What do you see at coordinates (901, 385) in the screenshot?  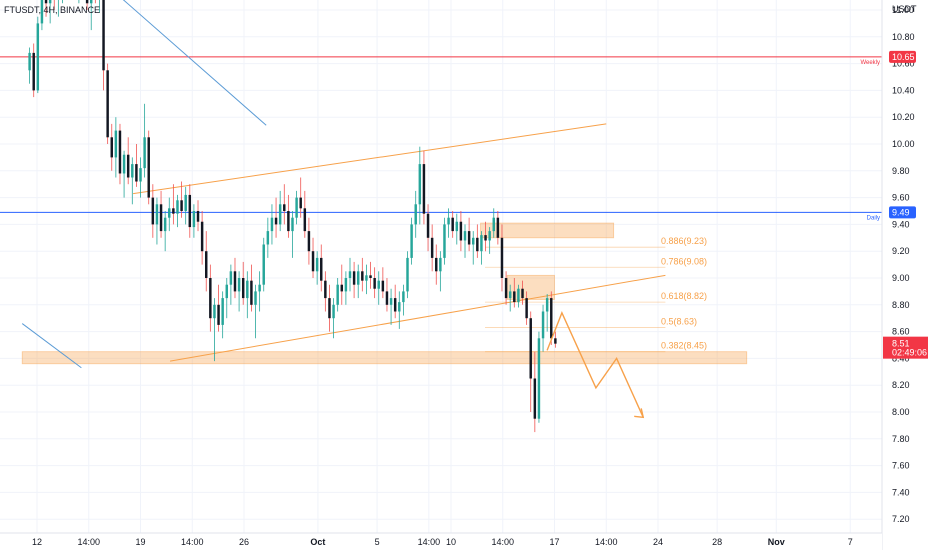 I see `y-tick-label: 8.20` at bounding box center [901, 385].